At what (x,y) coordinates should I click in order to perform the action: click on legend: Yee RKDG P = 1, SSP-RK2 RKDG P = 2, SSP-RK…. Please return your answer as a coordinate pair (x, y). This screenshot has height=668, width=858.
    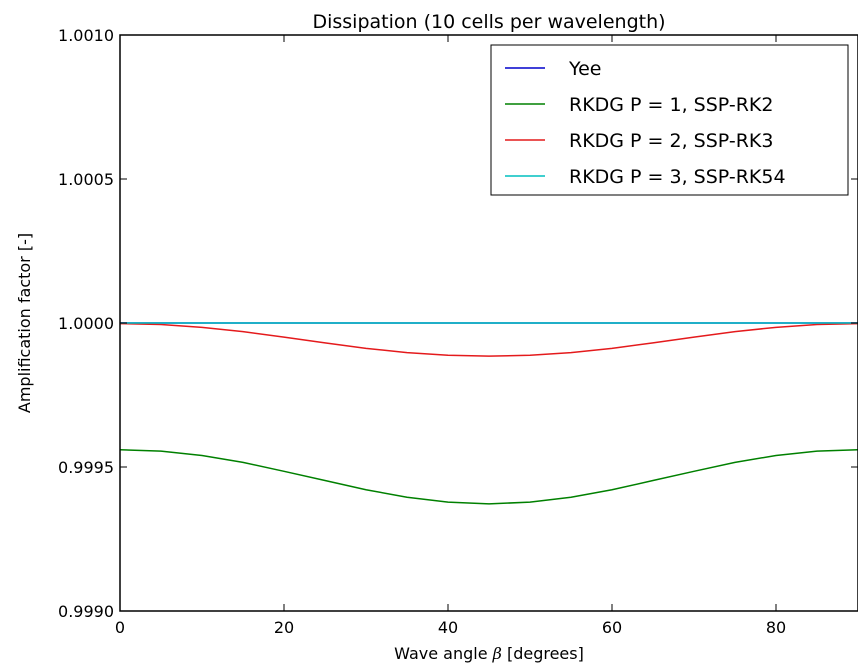
    Looking at the image, I should click on (669, 120).